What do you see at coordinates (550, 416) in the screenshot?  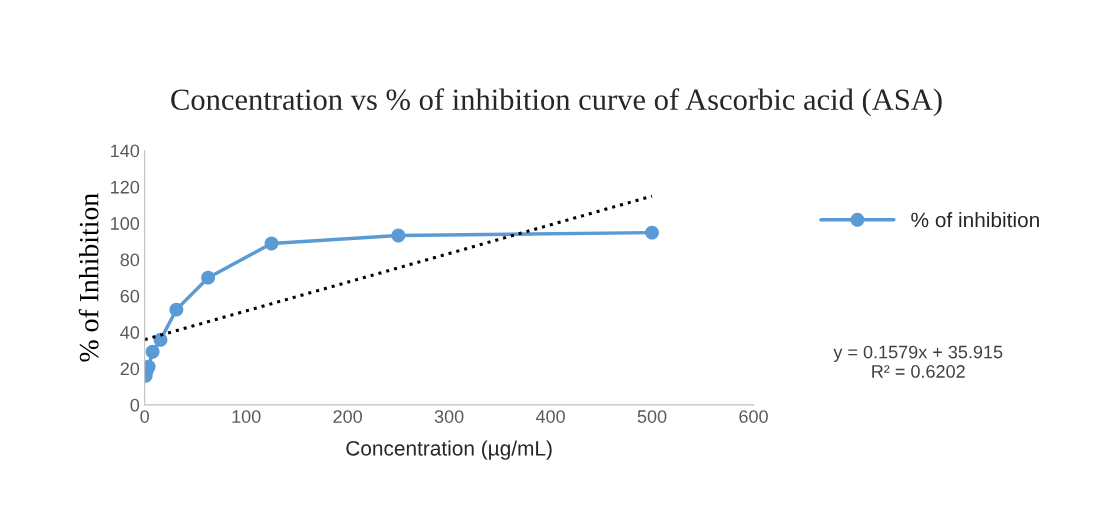 I see `x-tick-label: 400` at bounding box center [550, 416].